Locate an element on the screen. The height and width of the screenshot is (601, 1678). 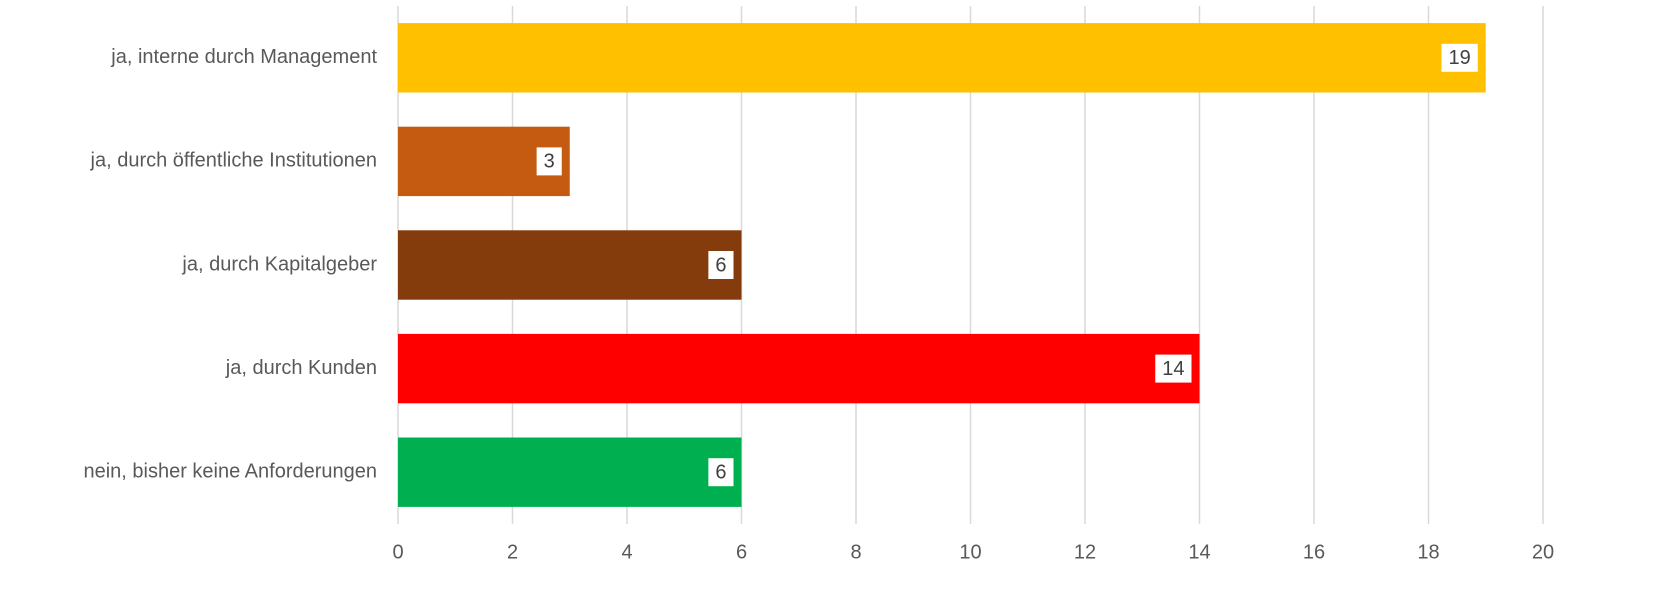
x-tick-label: 0 is located at coordinates (397, 552).